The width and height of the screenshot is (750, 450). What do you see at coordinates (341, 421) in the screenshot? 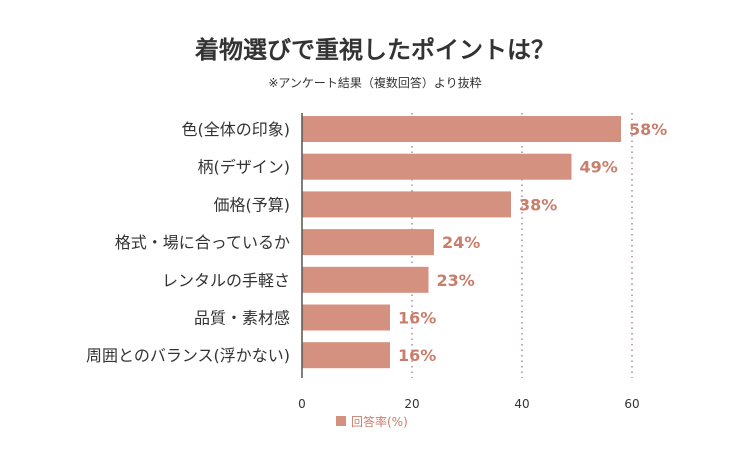
I see `legend-swatch` at bounding box center [341, 421].